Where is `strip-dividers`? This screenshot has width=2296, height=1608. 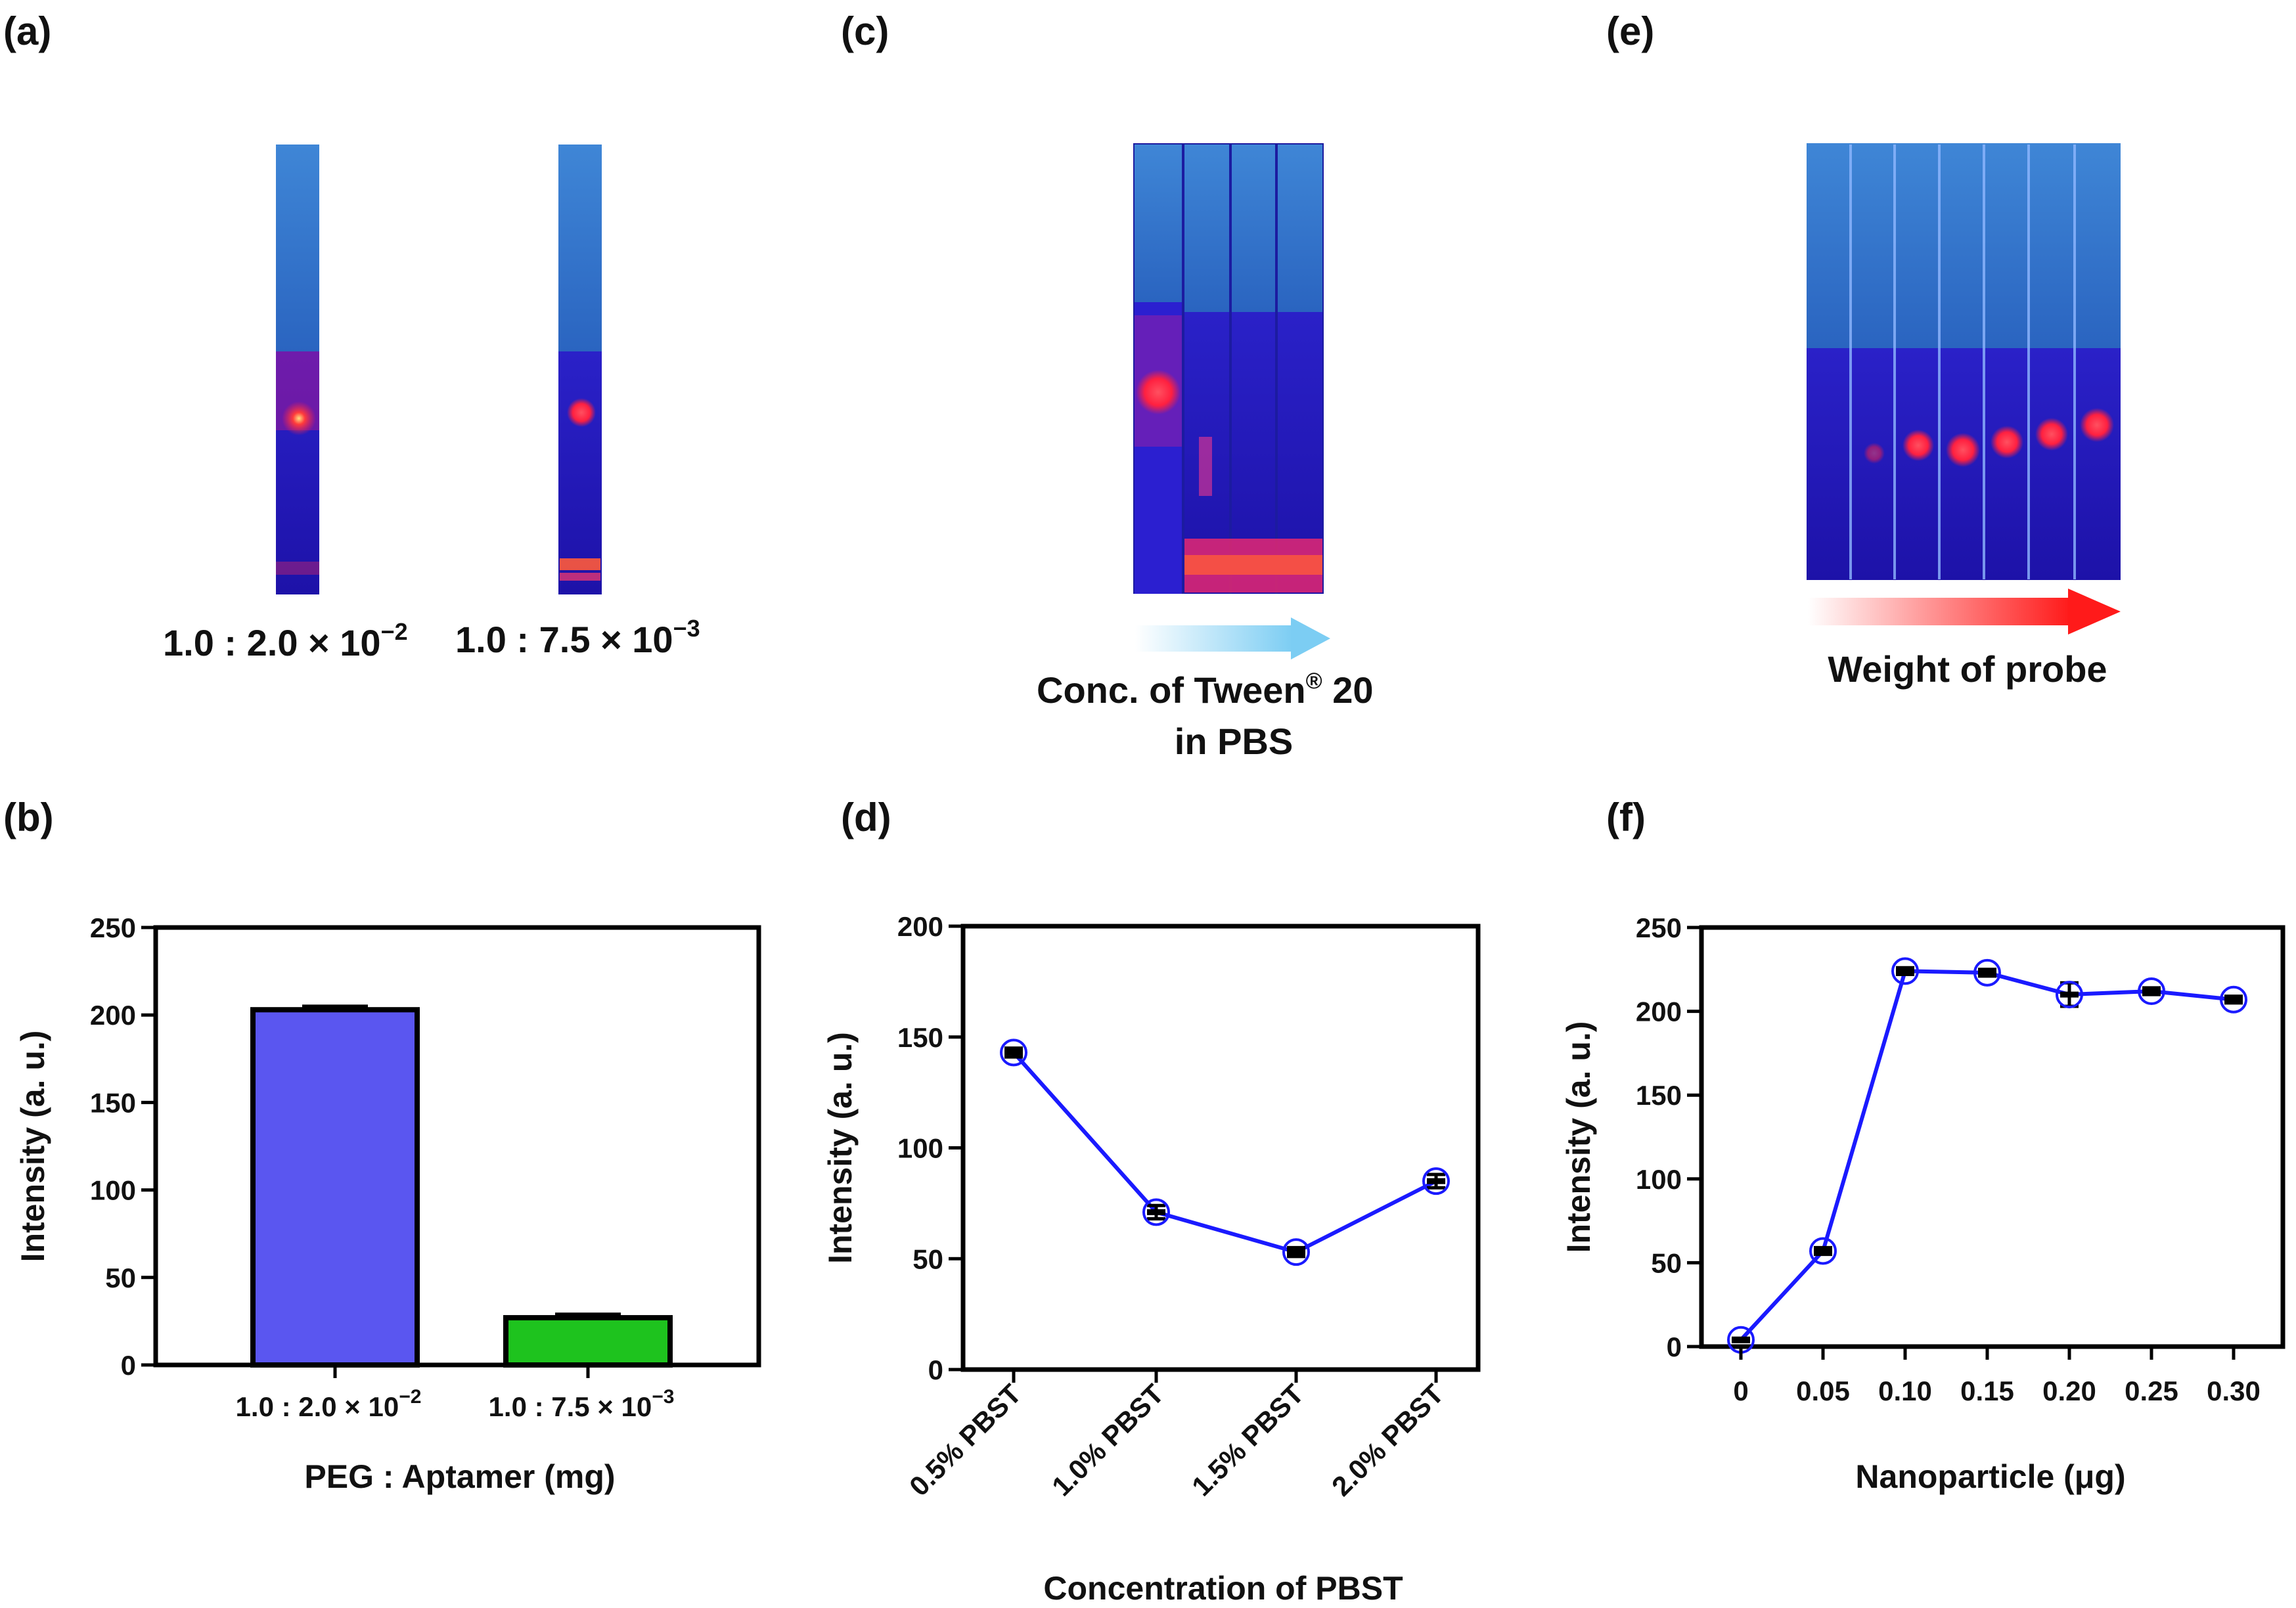
strip-dividers is located at coordinates (1963, 362).